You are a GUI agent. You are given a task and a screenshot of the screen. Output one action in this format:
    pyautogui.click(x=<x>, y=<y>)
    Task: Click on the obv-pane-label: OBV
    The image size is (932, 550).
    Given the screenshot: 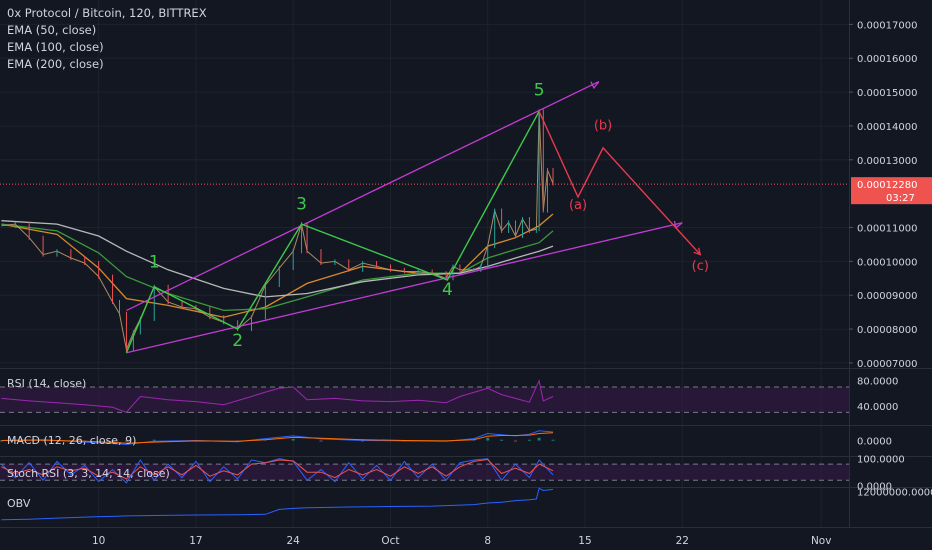 What is the action you would take?
    pyautogui.click(x=19, y=503)
    